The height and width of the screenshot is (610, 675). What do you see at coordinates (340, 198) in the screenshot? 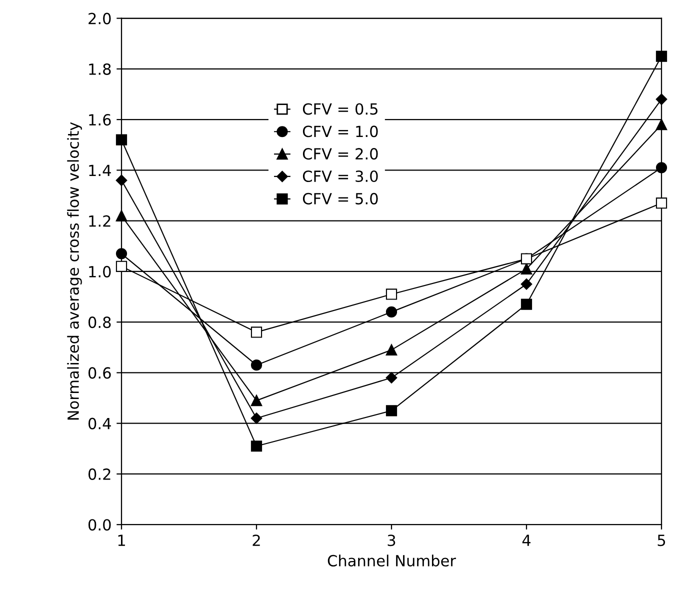
I see `legend-label: CFV = 5.0` at bounding box center [340, 198].